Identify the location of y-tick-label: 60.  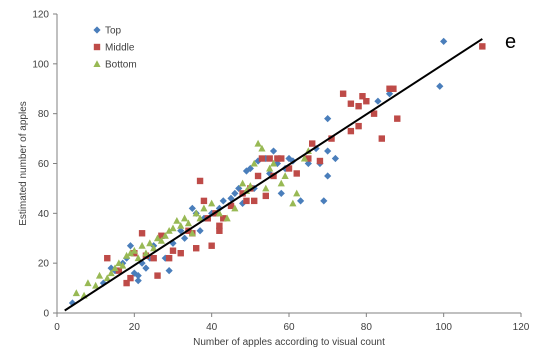
(44, 164).